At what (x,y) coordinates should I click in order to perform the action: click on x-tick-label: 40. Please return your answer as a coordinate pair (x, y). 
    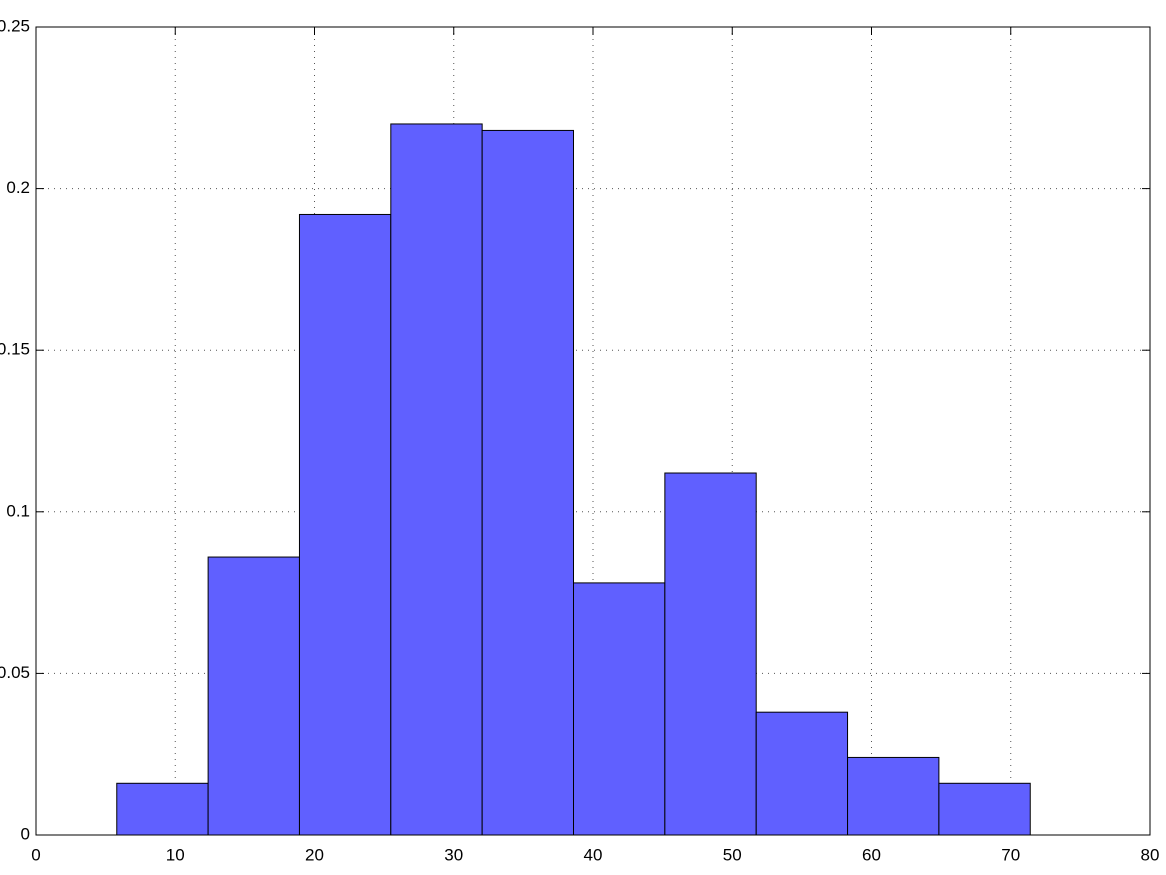
    Looking at the image, I should click on (593, 854).